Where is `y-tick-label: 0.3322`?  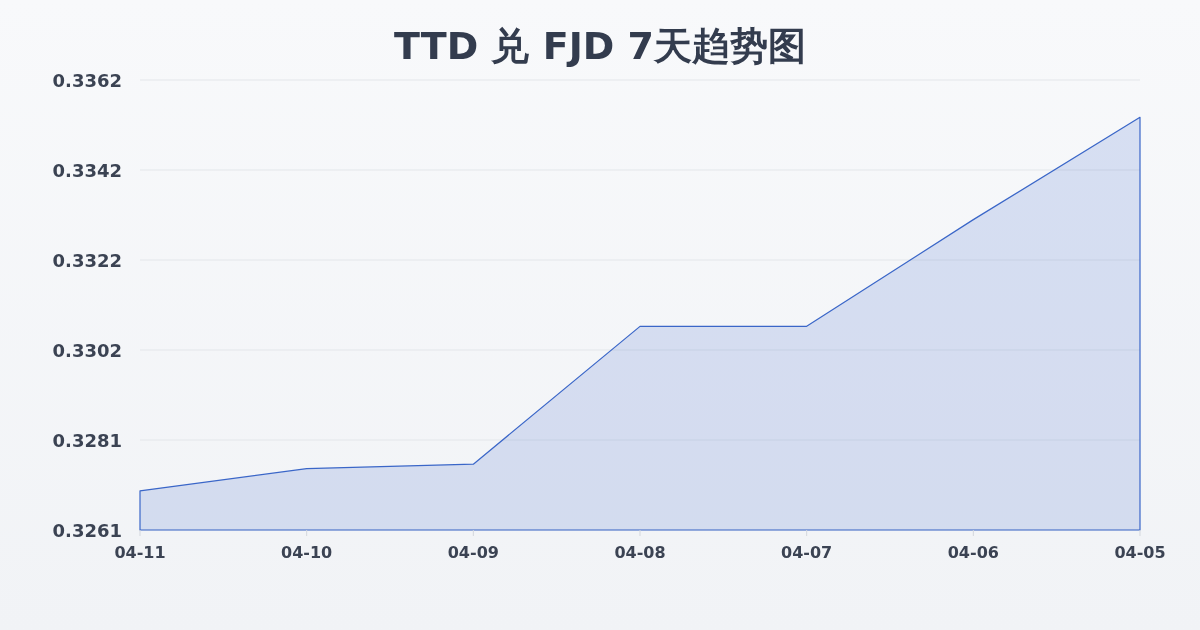 y-tick-label: 0.3322 is located at coordinates (87, 260).